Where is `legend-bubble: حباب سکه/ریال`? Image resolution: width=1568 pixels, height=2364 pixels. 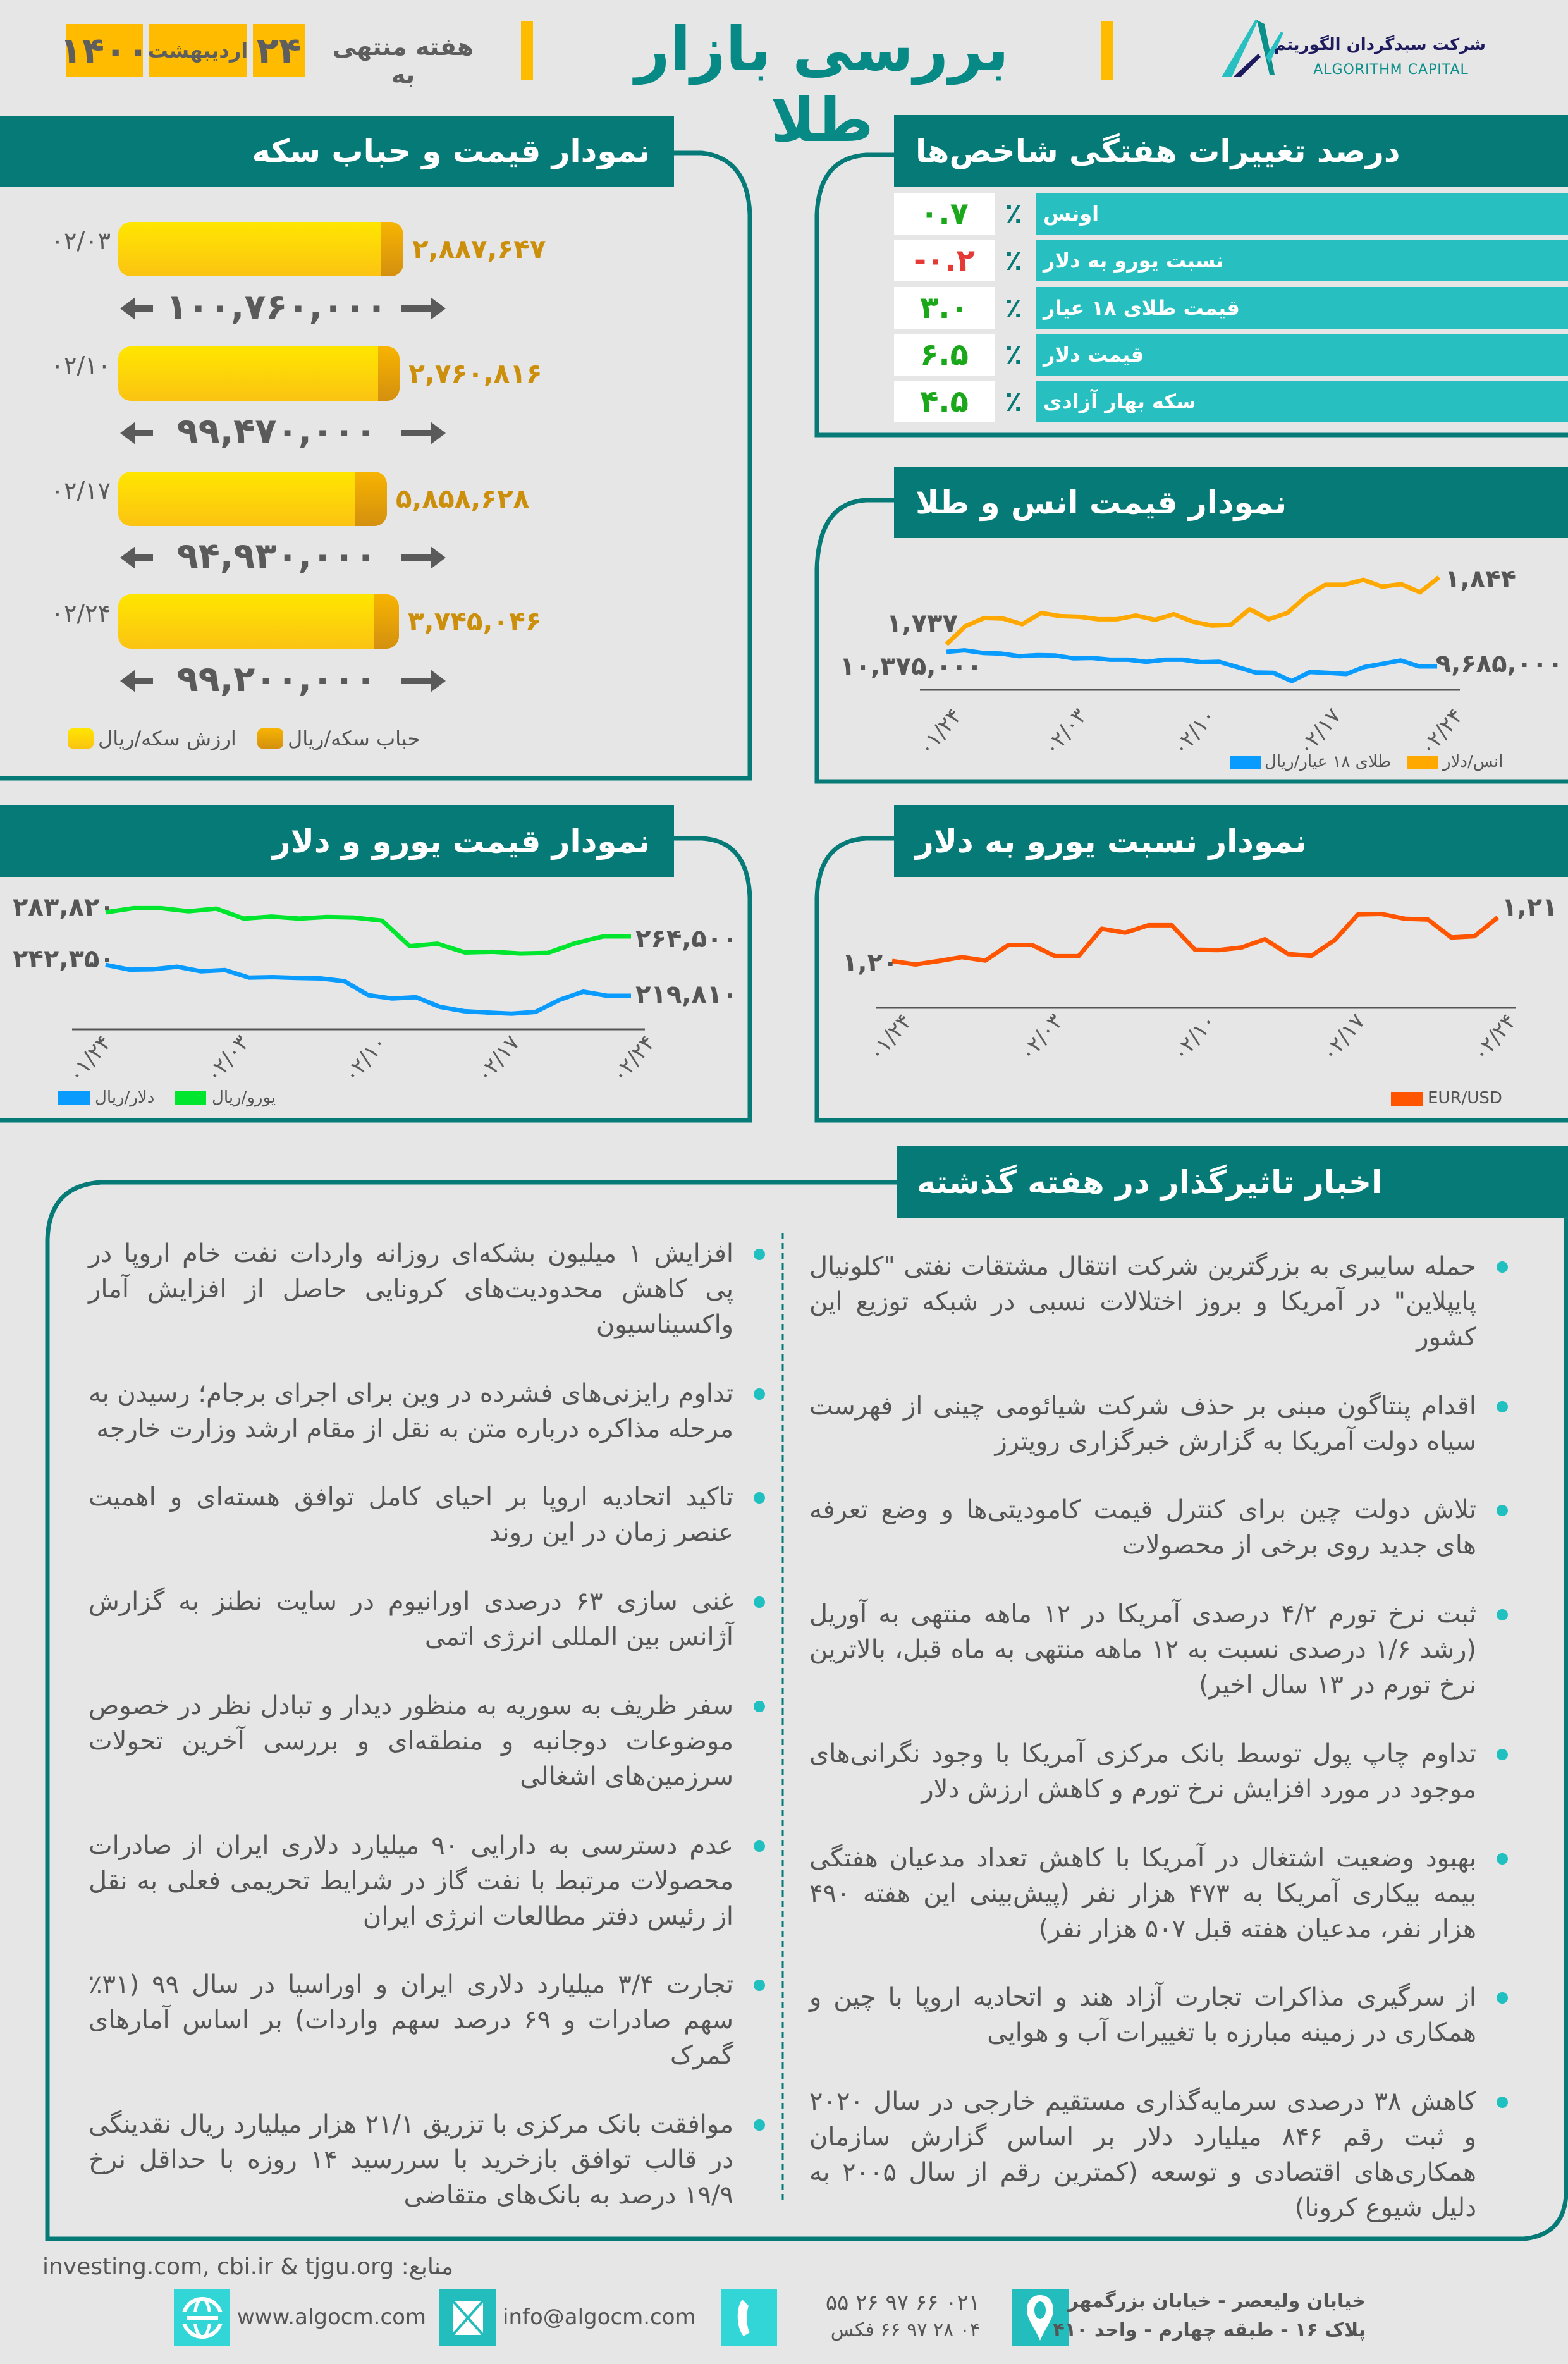 legend-bubble: حباب سکه/ریال is located at coordinates (354, 738).